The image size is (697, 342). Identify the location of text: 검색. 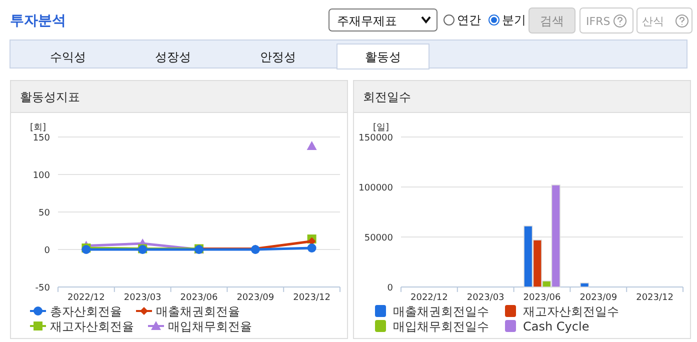
(552, 21).